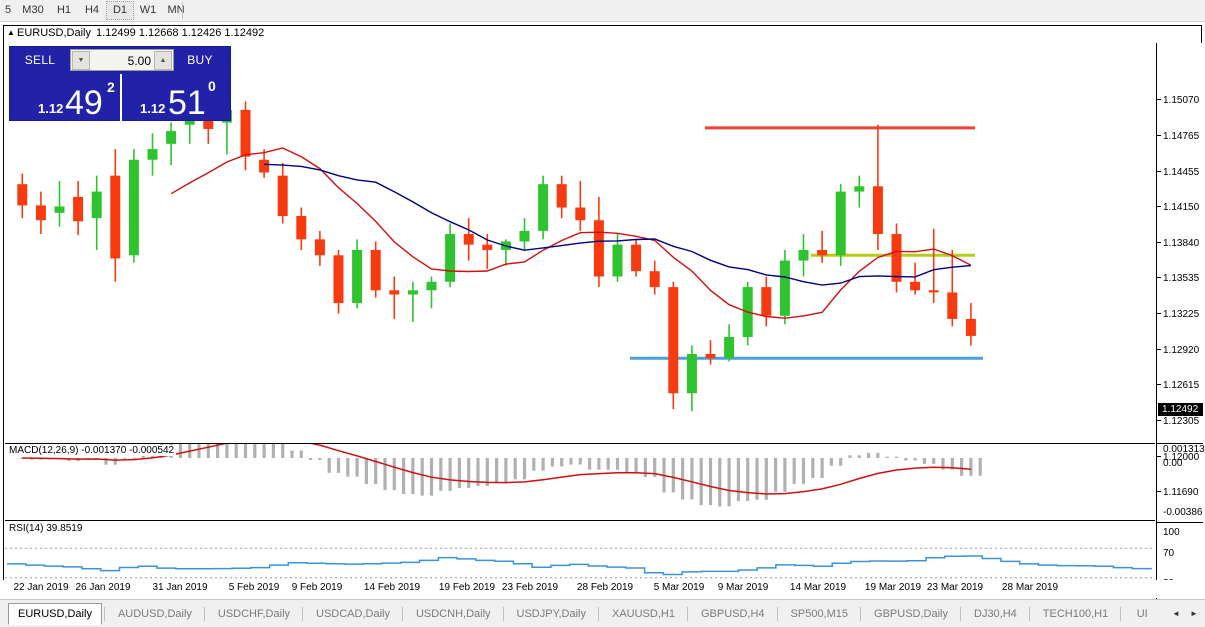 The height and width of the screenshot is (627, 1205). I want to click on timeframe-m30: M30, so click(33, 10).